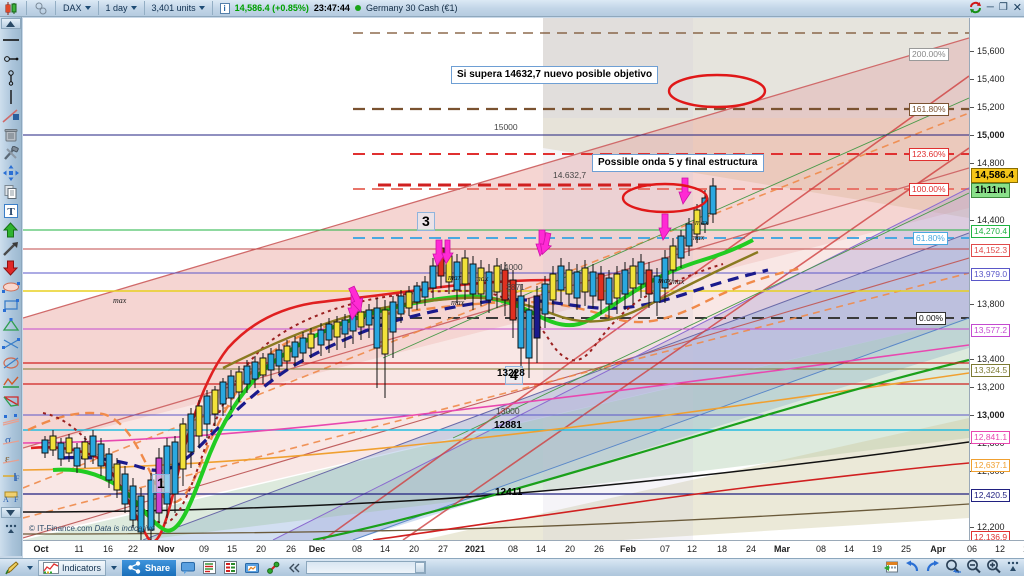  Describe the element at coordinates (11, 528) in the screenshot. I see `toolbar-more-icon` at that location.